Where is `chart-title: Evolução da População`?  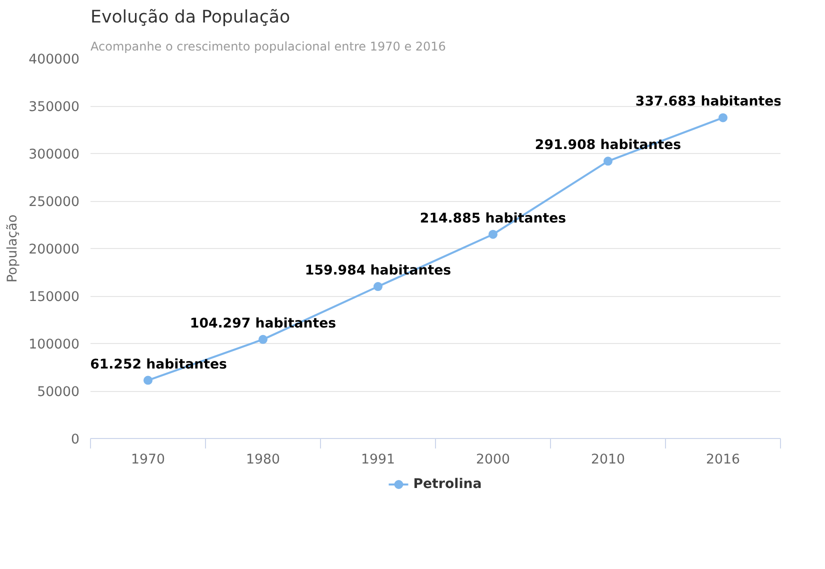
chart-title: Evolução da População is located at coordinates (190, 18).